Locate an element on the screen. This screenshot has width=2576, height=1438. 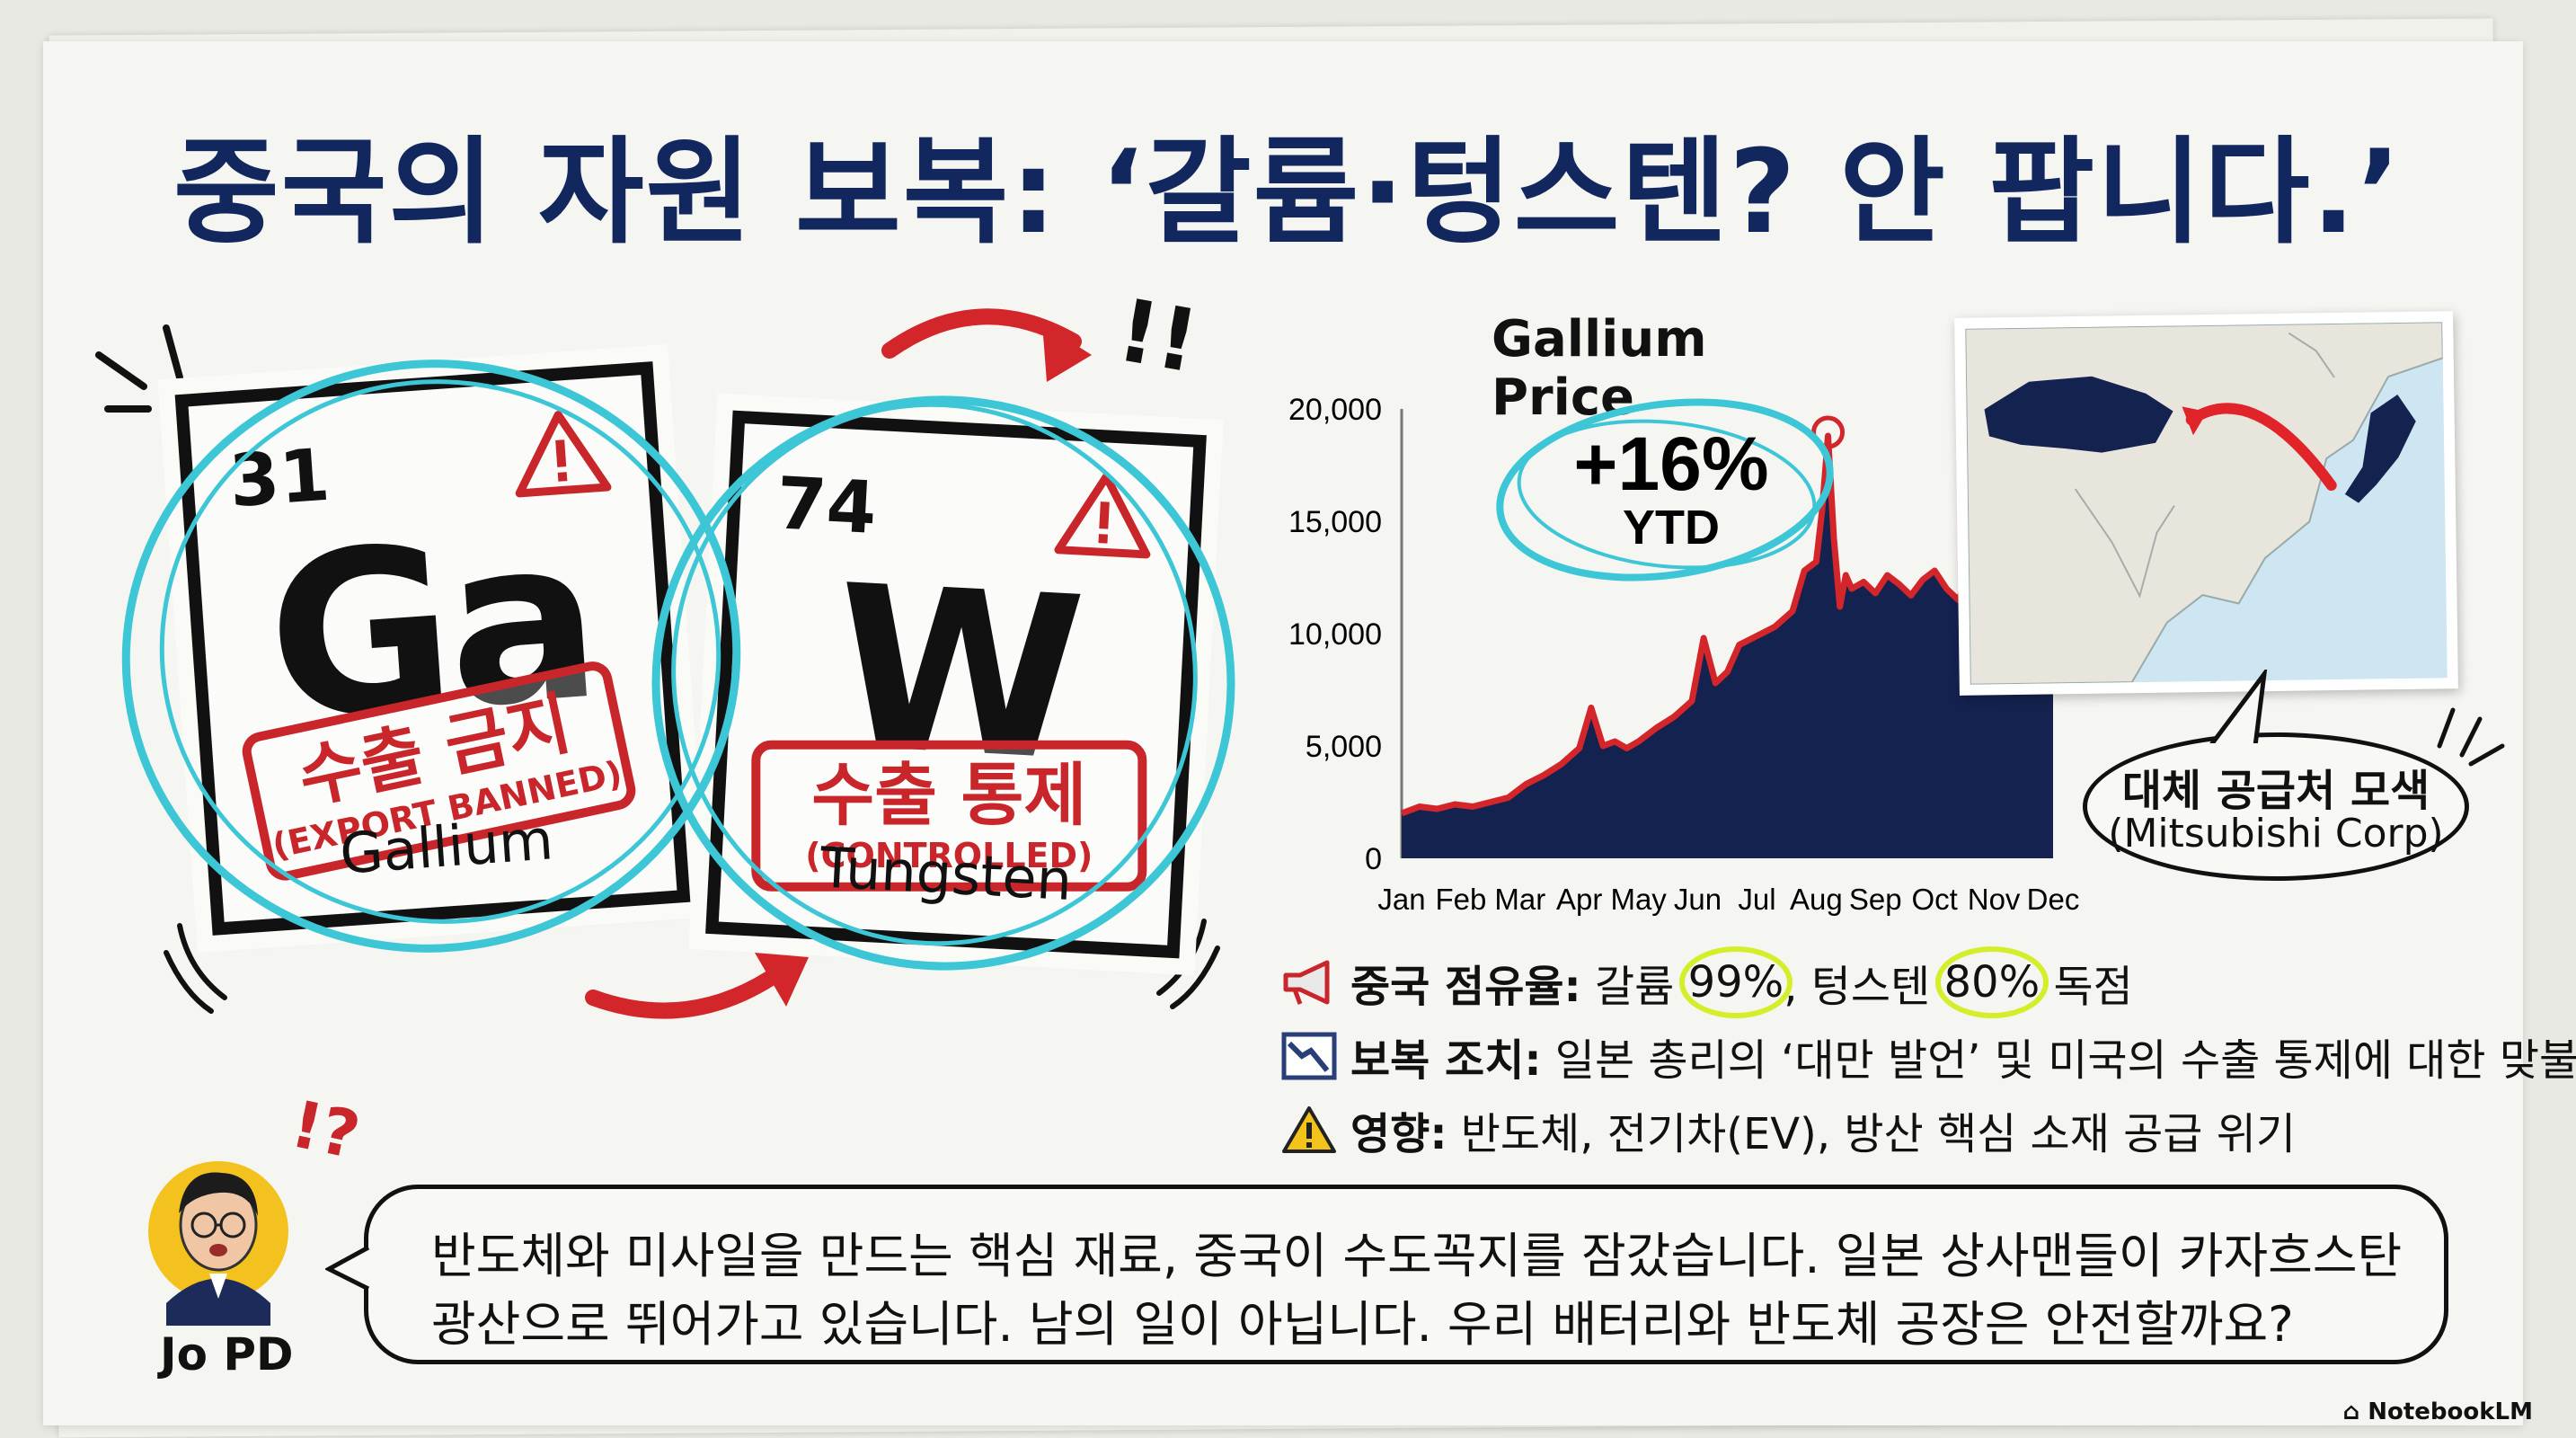
ytd-value: +16% is located at coordinates (1670, 464).